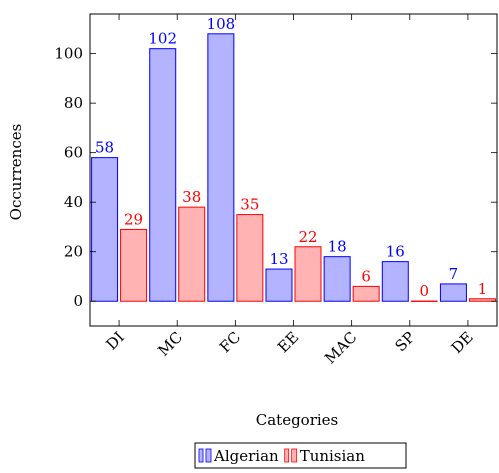 Image resolution: width=499 pixels, height=473 pixels. Describe the element at coordinates (170, 344) in the screenshot. I see `x-tick-label: MC` at that location.